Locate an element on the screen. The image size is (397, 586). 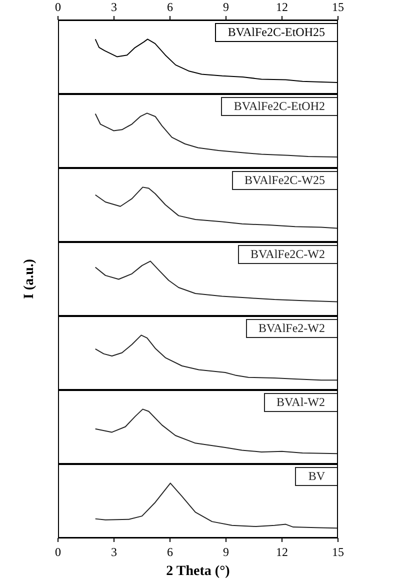
x-axis-title: 2 Theta (°) is located at coordinates (198, 571).